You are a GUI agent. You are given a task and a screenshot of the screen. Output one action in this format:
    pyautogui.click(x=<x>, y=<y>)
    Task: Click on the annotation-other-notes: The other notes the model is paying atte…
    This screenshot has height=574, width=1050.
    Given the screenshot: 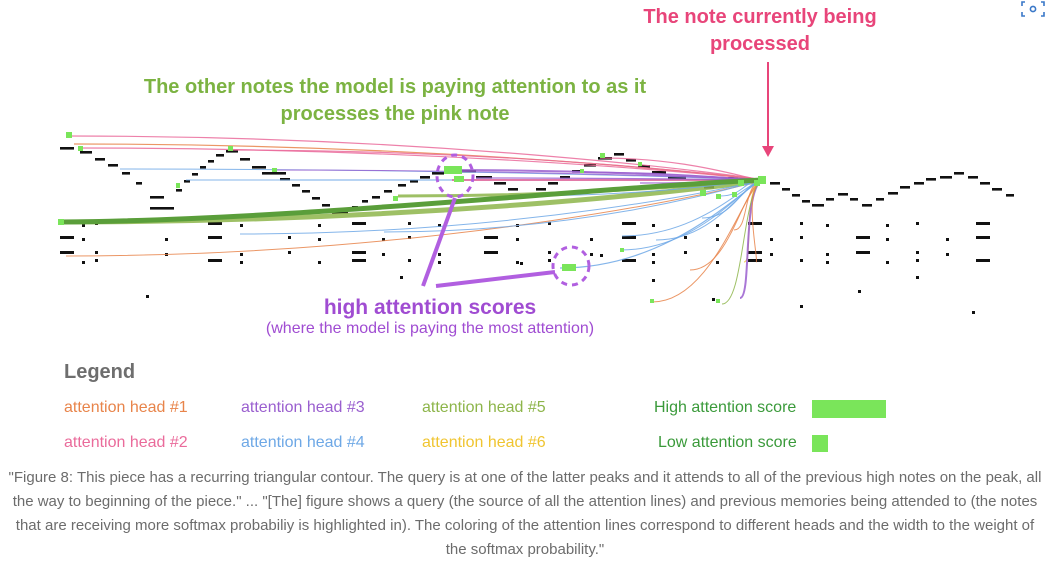 What is the action you would take?
    pyautogui.click(x=395, y=100)
    